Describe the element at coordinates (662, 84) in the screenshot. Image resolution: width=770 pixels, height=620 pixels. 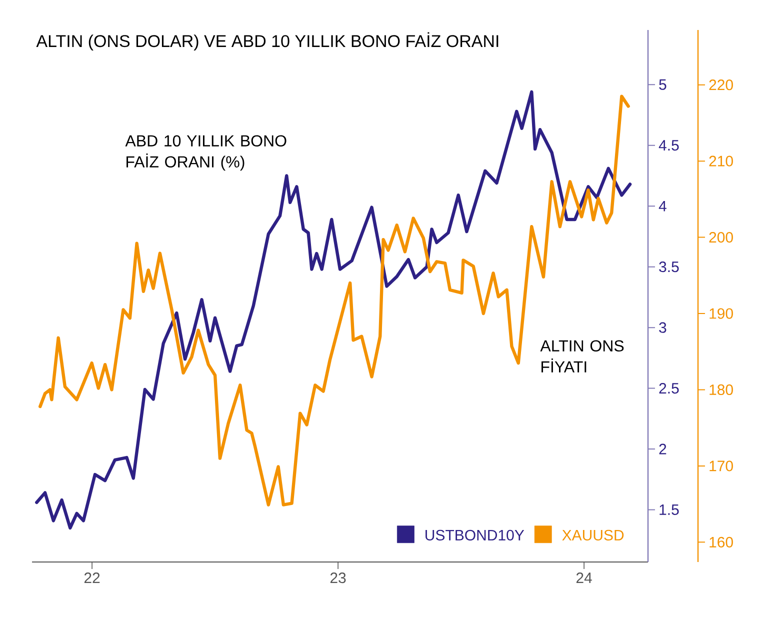
I see `y-tick-label: 5` at that location.